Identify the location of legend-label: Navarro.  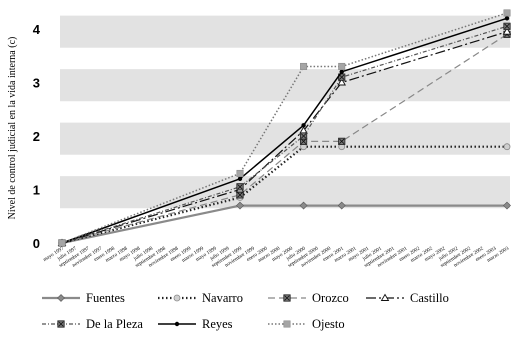
(222, 298).